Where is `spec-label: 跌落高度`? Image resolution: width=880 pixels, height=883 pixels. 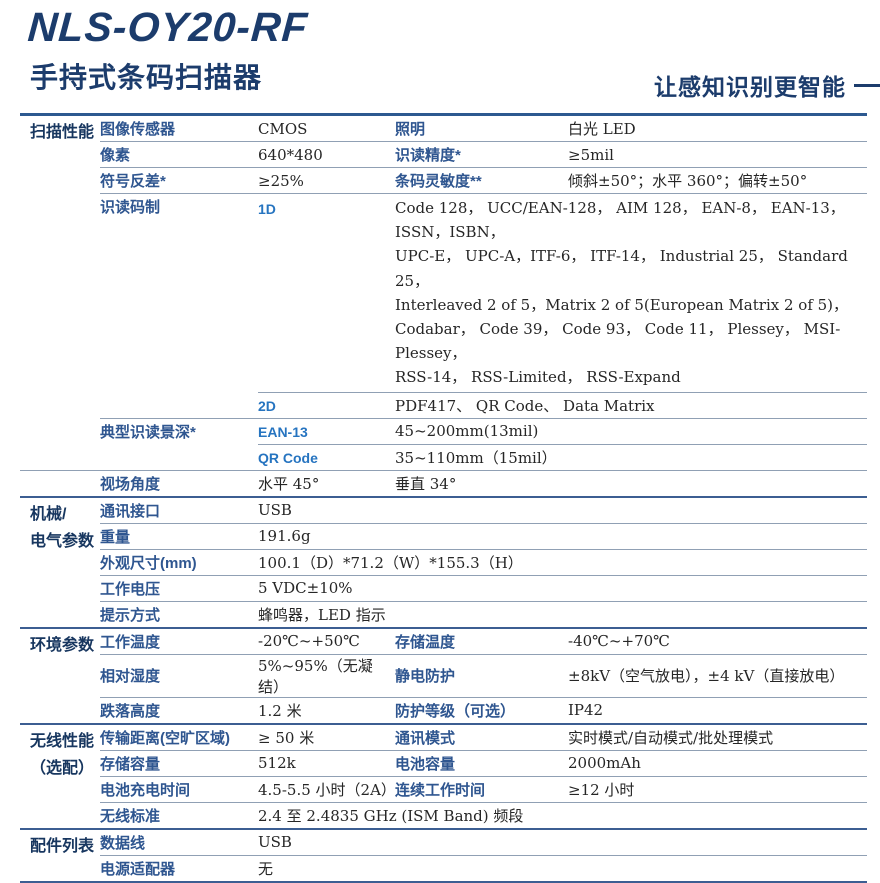
spec-label: 跌落高度 is located at coordinates (130, 711).